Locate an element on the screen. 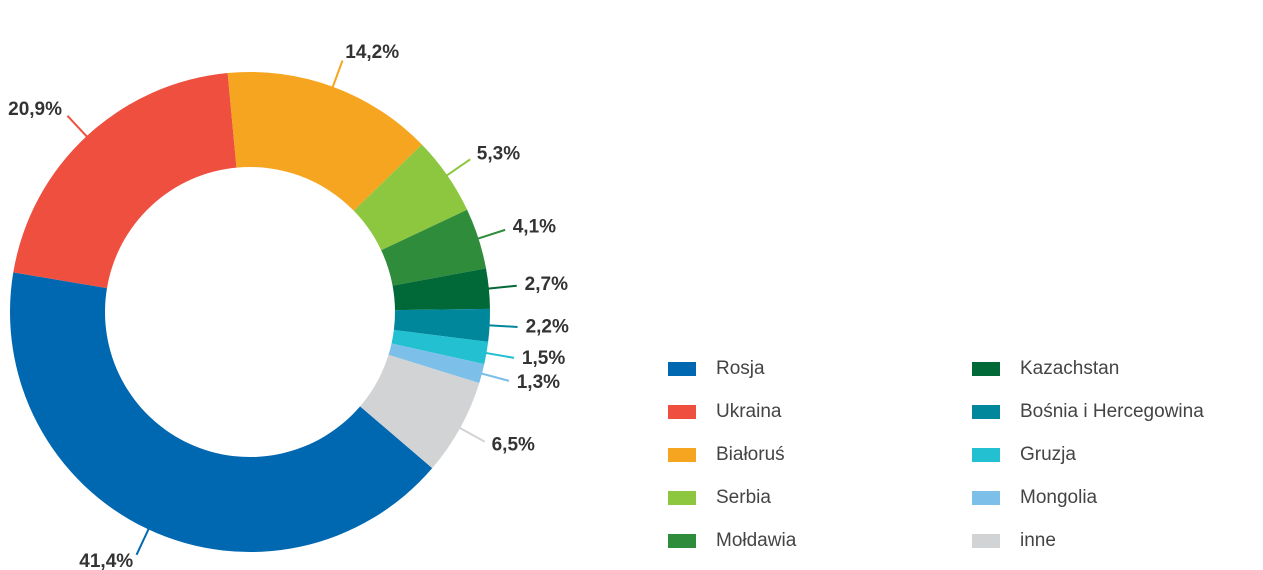 This screenshot has width=1263, height=570. data-label: 5,3% is located at coordinates (498, 154).